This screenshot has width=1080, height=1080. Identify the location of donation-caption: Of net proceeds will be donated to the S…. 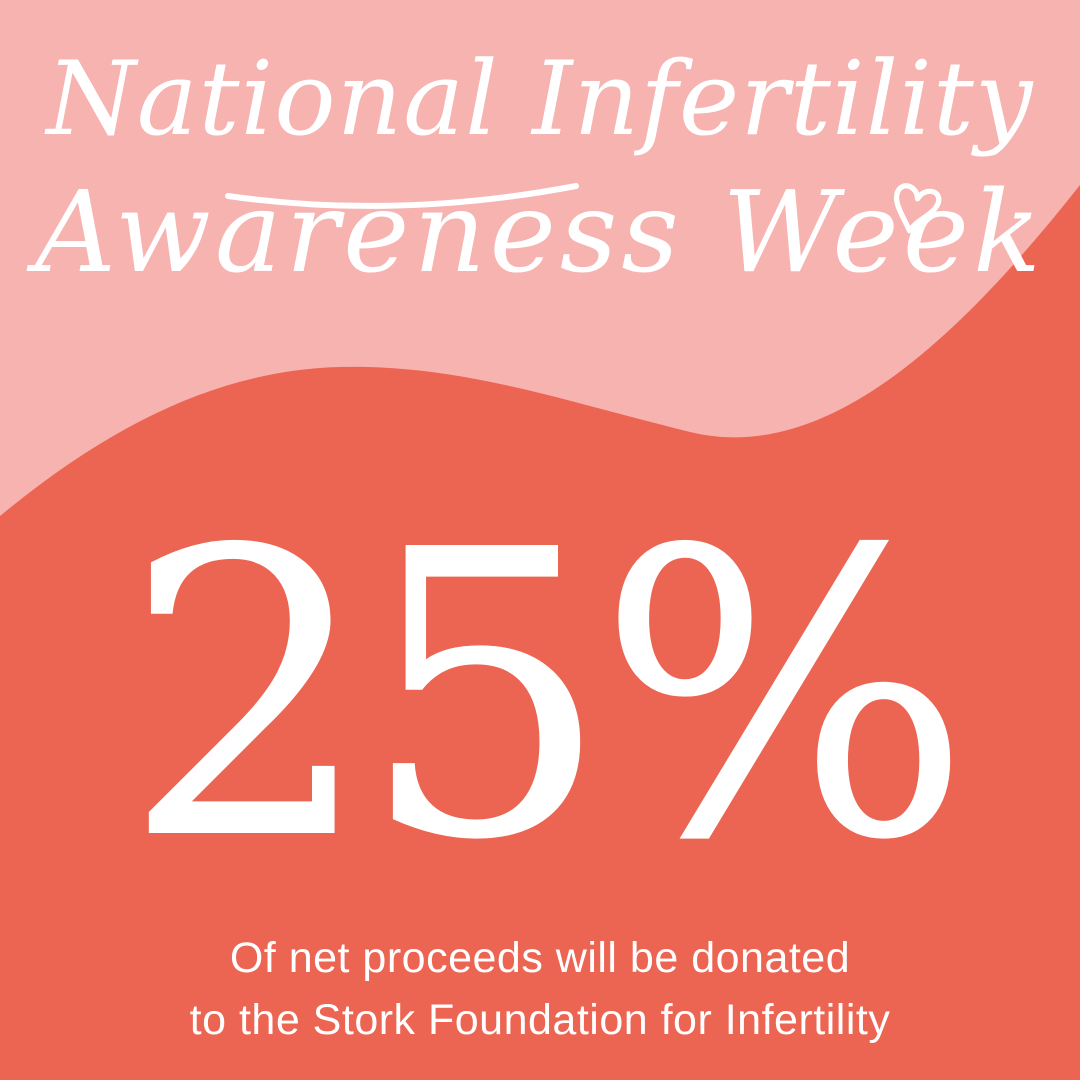
(540, 990).